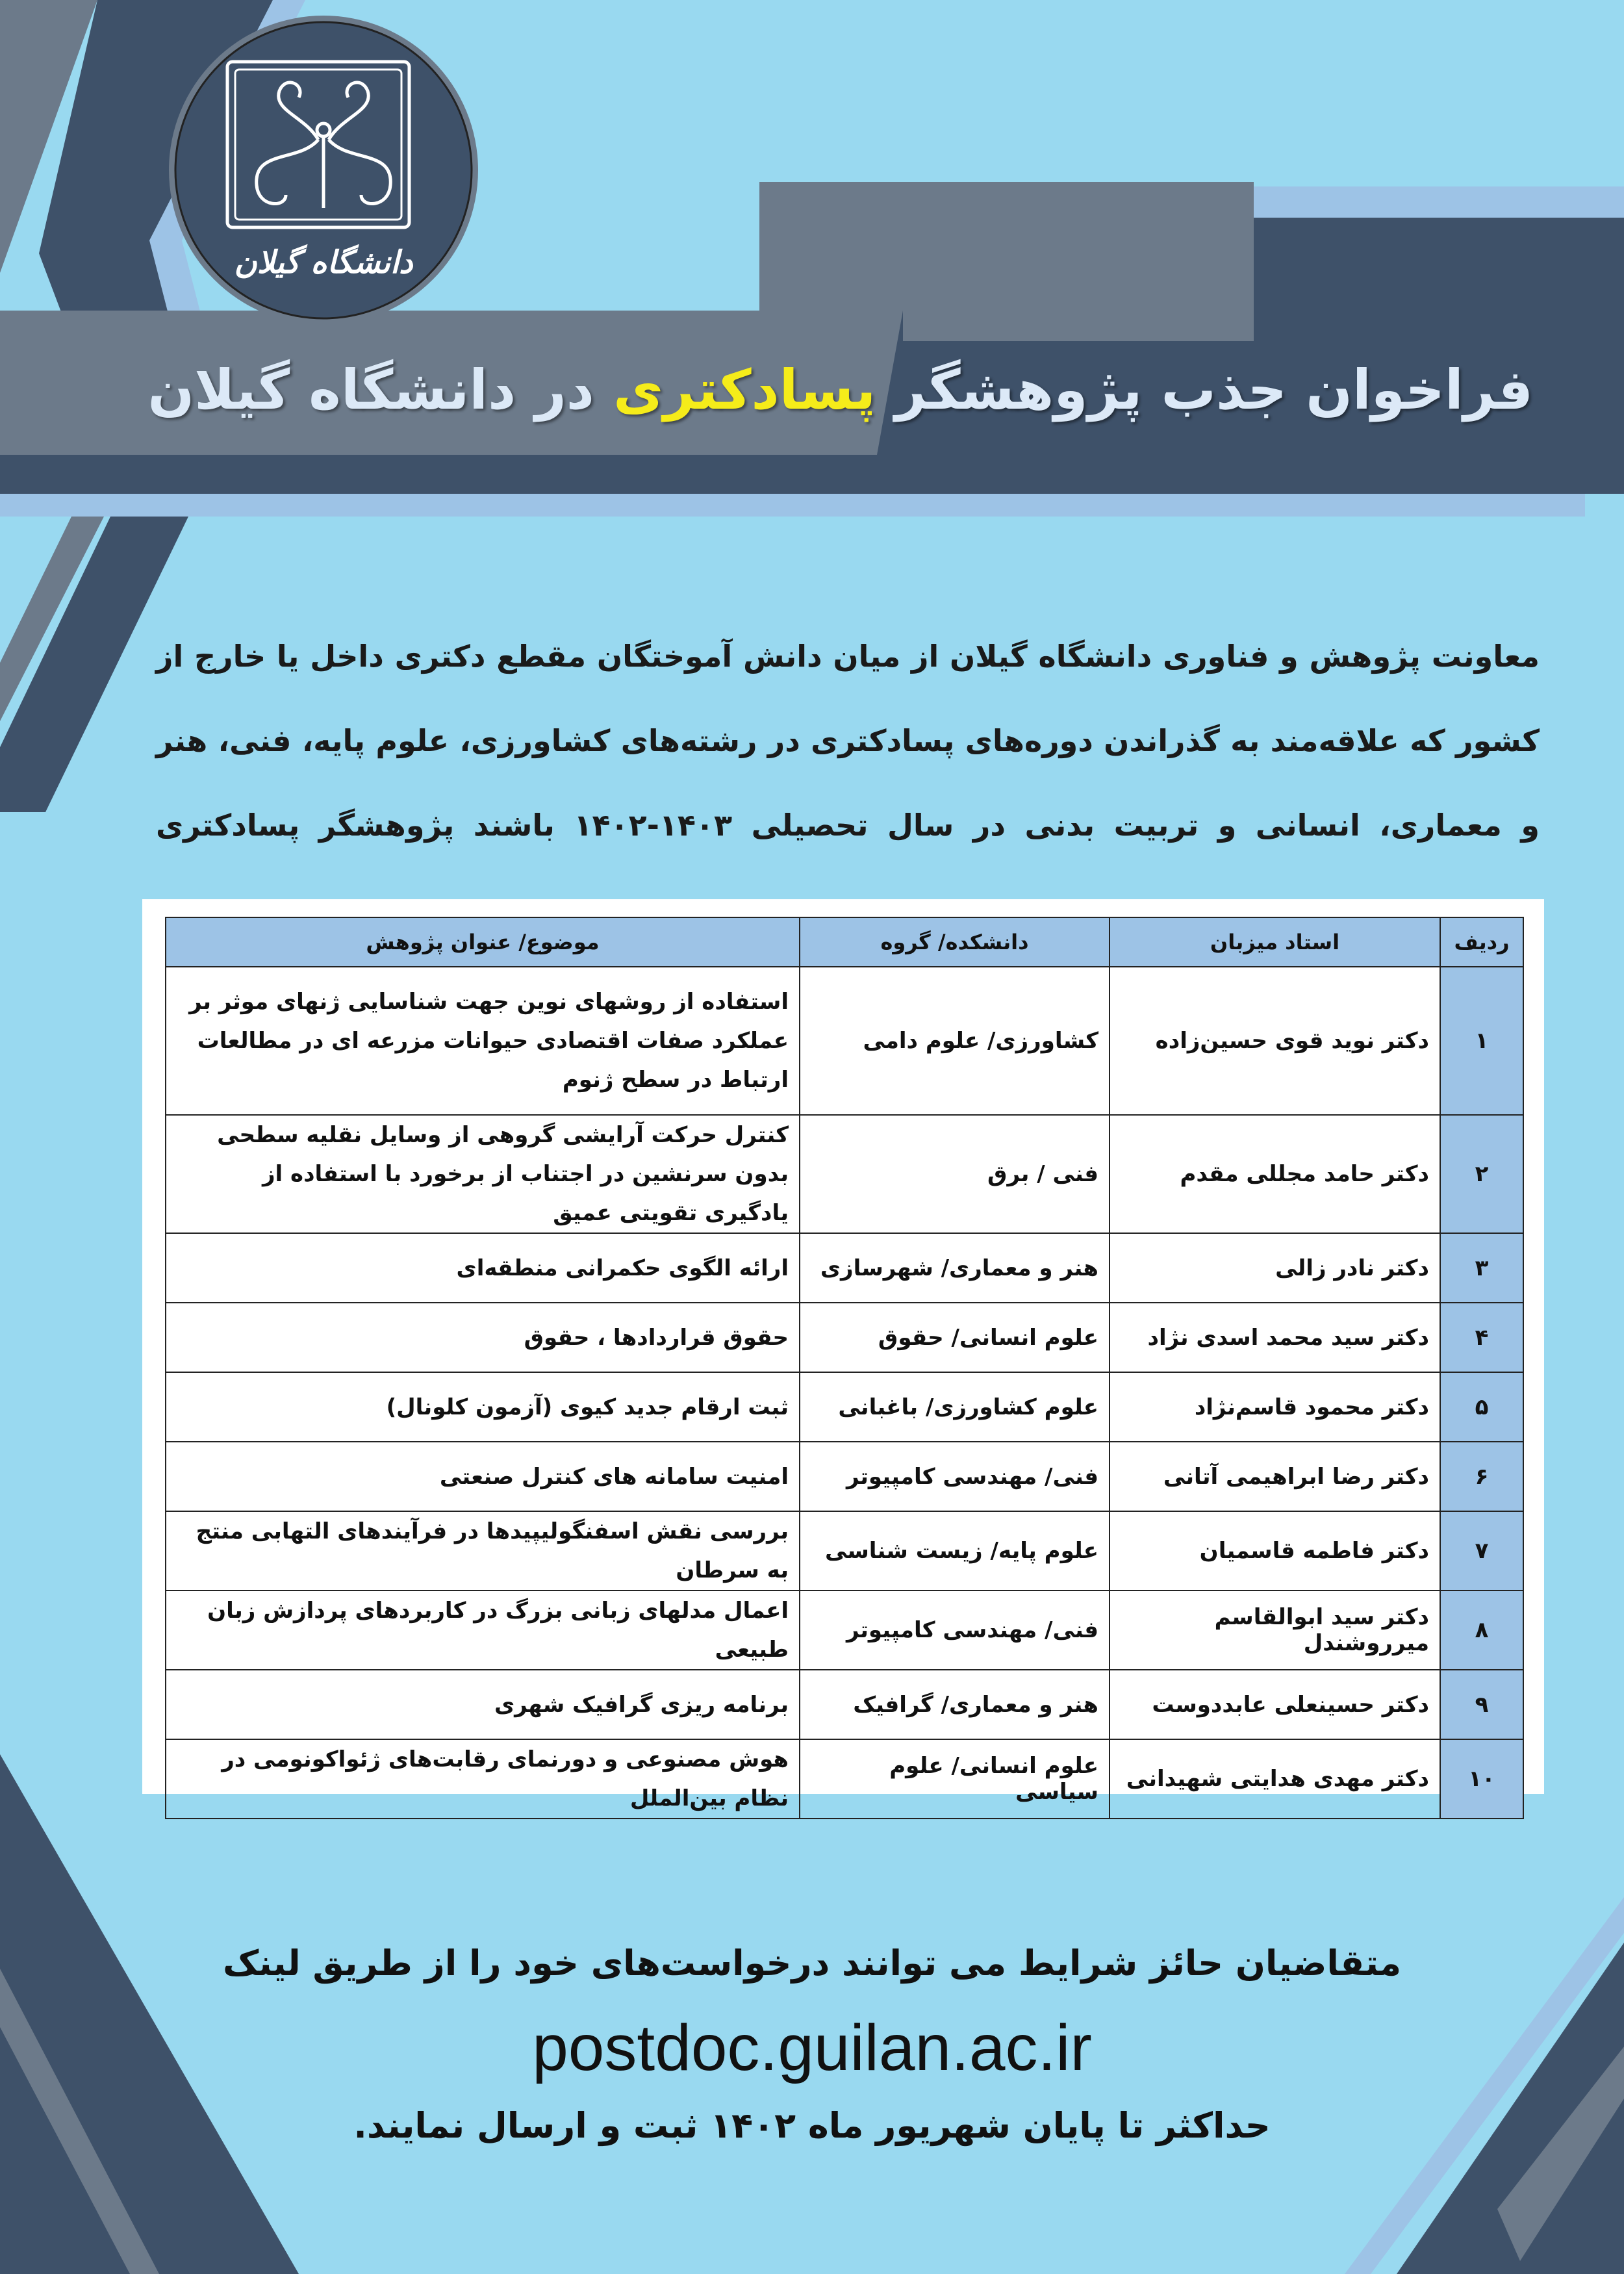  Describe the element at coordinates (812, 2048) in the screenshot. I see `application-link: postdoc.guilan.ac.ir` at that location.